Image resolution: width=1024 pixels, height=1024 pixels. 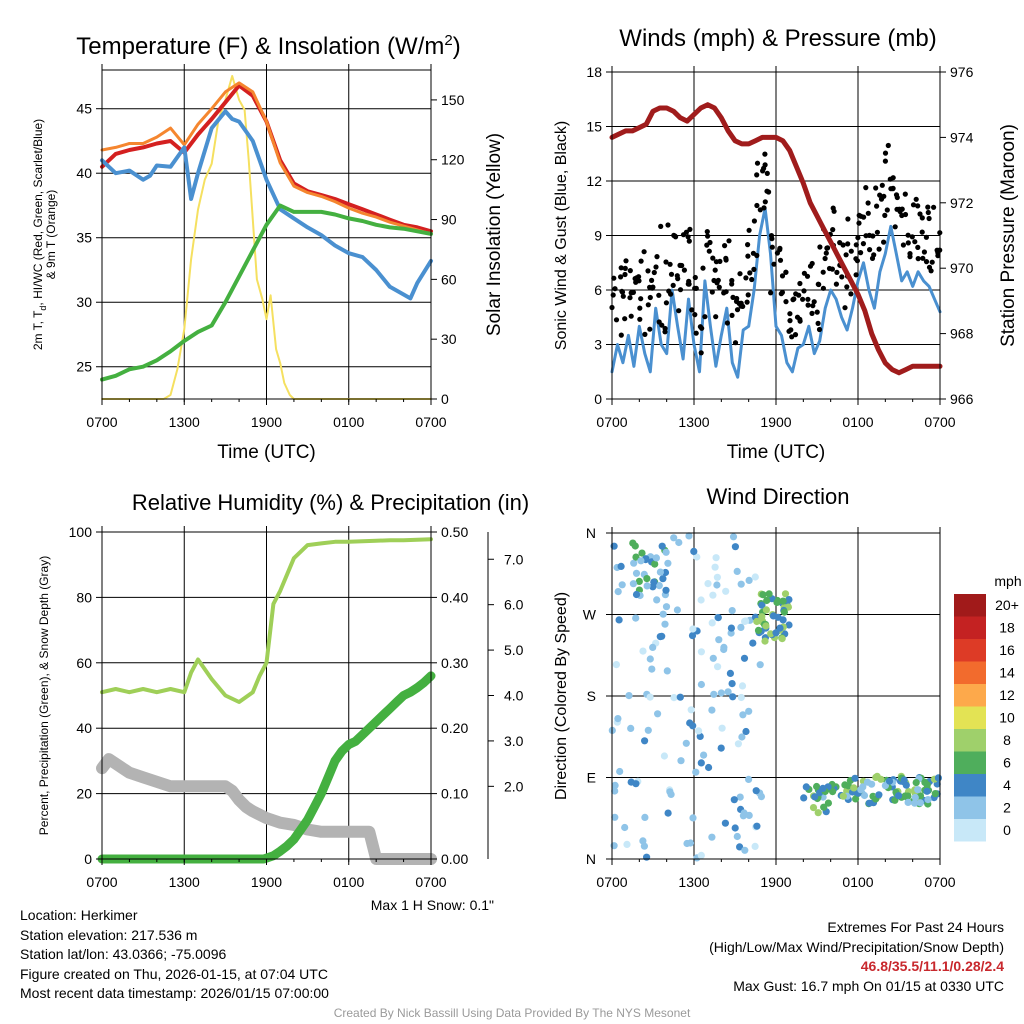 I want to click on elevation-text: Station elevation: 217.536 m, so click(x=109, y=934).